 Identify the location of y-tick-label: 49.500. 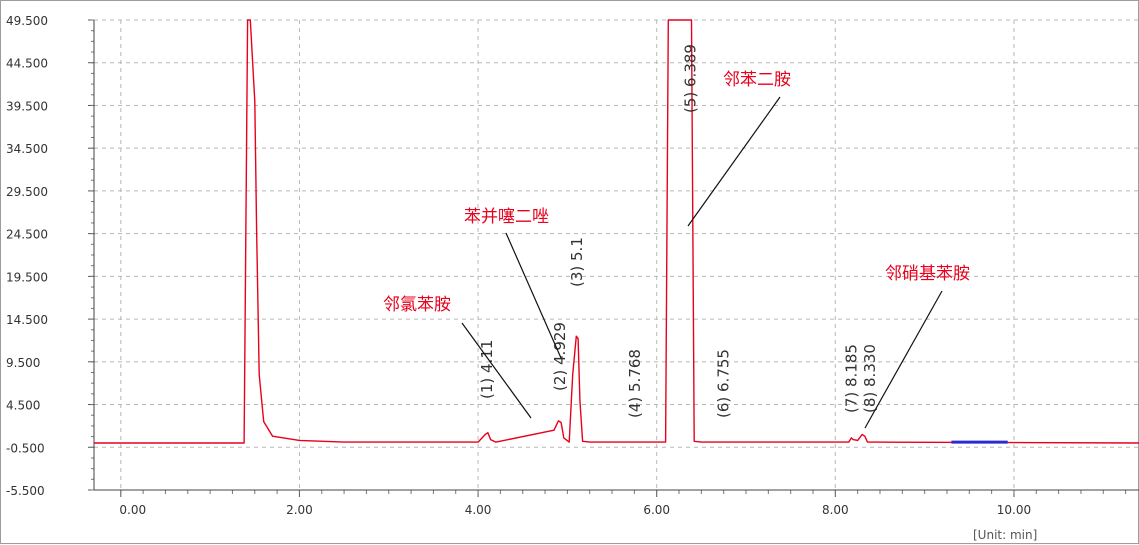
(27, 21).